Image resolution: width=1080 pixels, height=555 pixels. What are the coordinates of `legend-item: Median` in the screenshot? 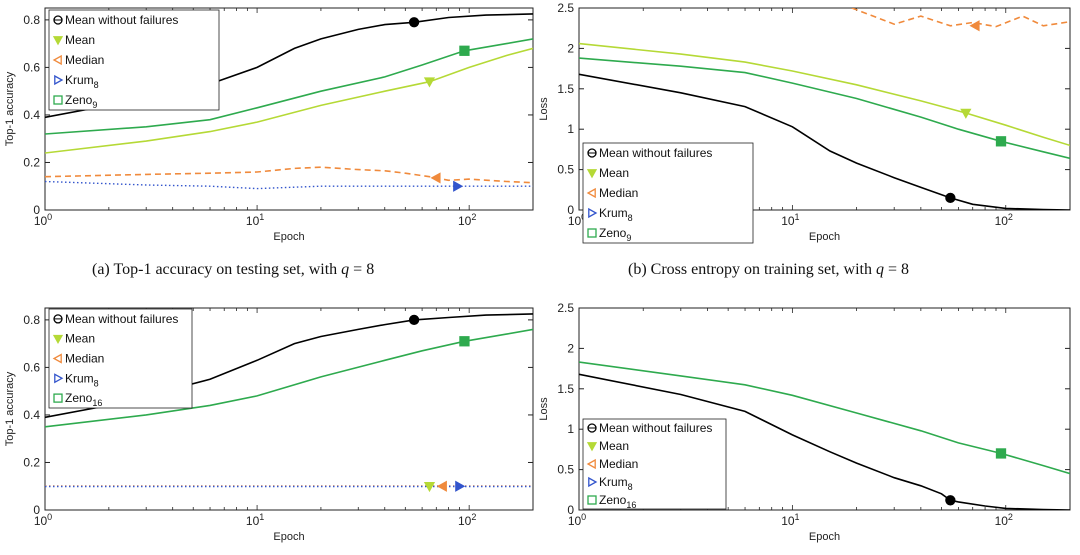 It's located at (612, 464).